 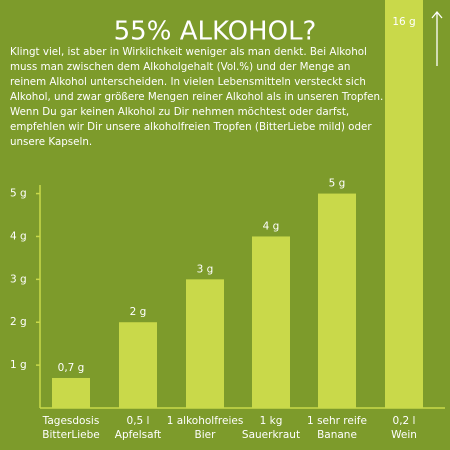 I want to click on x-tick-label: 0,2 l Wein, so click(x=404, y=428).